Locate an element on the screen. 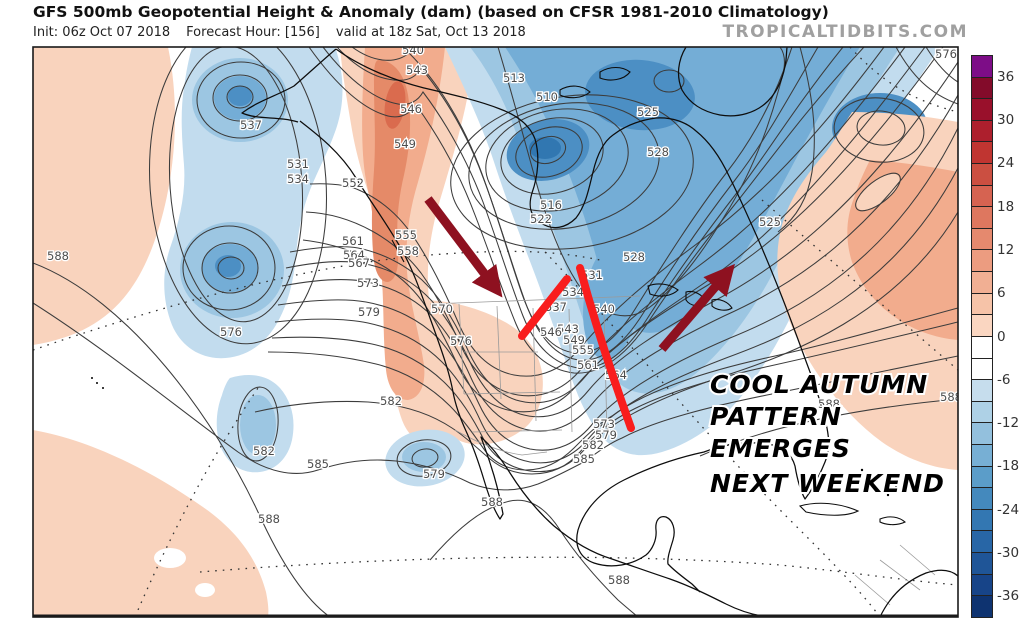  jet-dive-arrow is located at coordinates (463, 247).